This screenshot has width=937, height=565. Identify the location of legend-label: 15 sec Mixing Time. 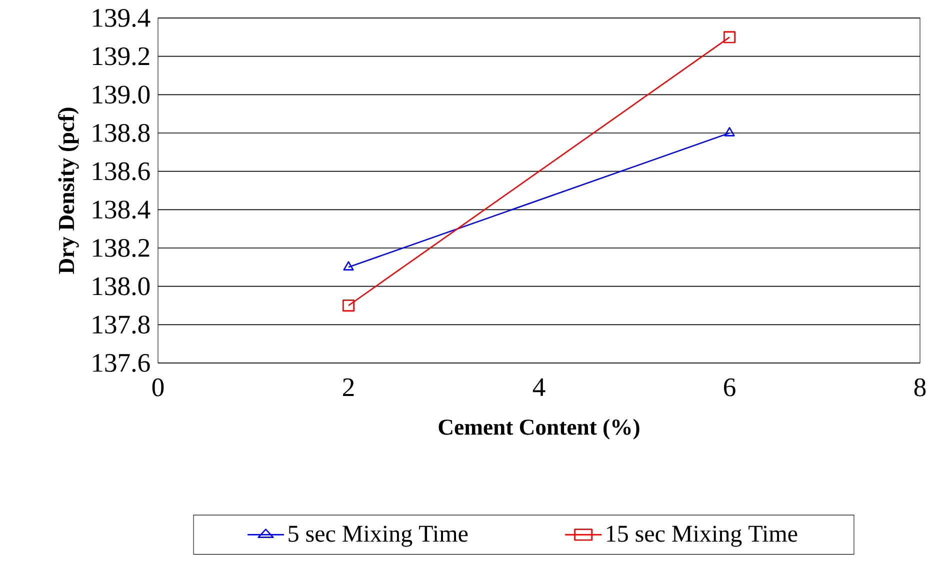
(702, 536).